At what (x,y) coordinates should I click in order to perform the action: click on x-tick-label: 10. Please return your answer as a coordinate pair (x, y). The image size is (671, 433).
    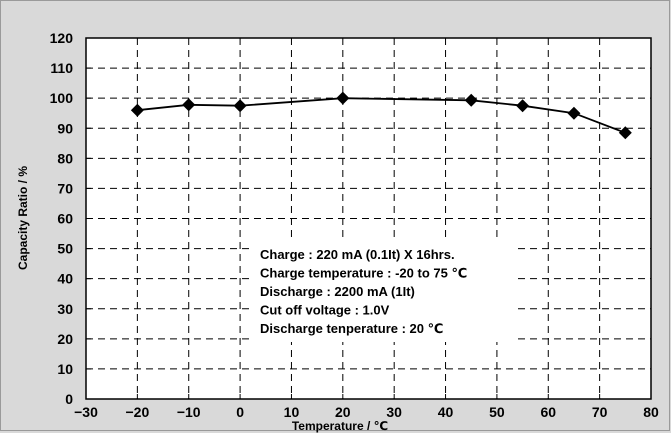
    Looking at the image, I should click on (292, 412).